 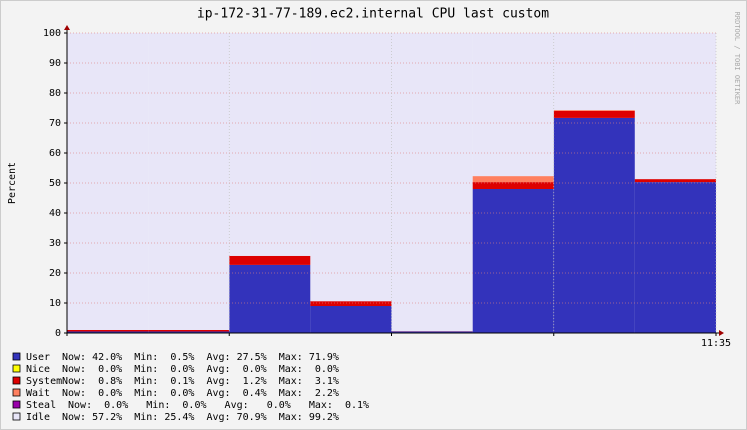 I want to click on y-tick-label: 70, so click(x=55, y=123).